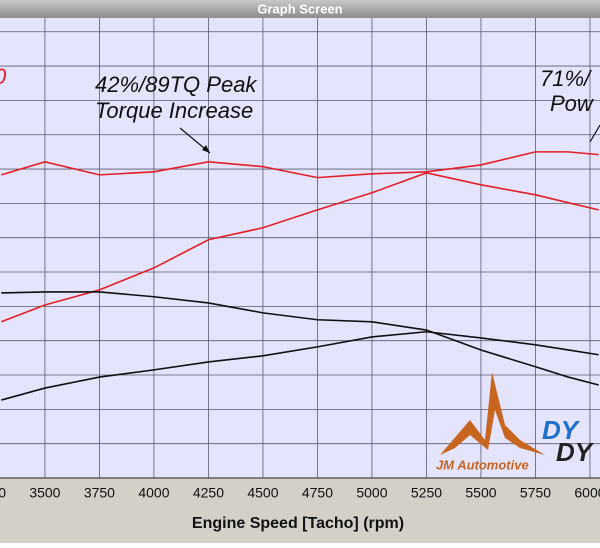 The height and width of the screenshot is (548, 600). Describe the element at coordinates (206, 149) in the screenshot. I see `arrow-head` at that location.